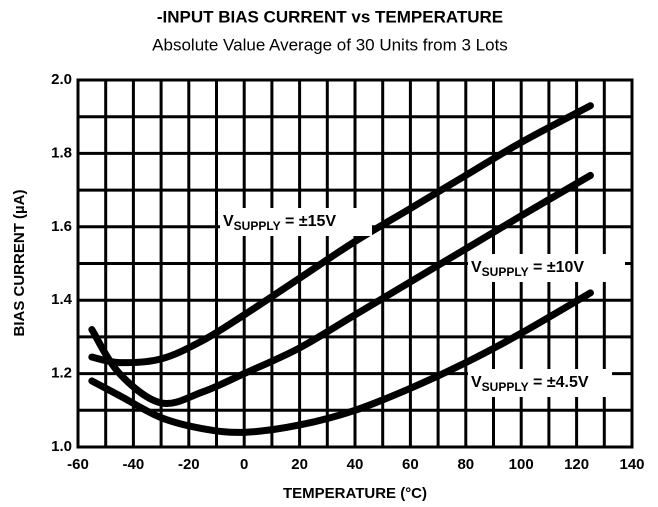  I want to click on series-label-rest: = ±4.5V, so click(559, 382).